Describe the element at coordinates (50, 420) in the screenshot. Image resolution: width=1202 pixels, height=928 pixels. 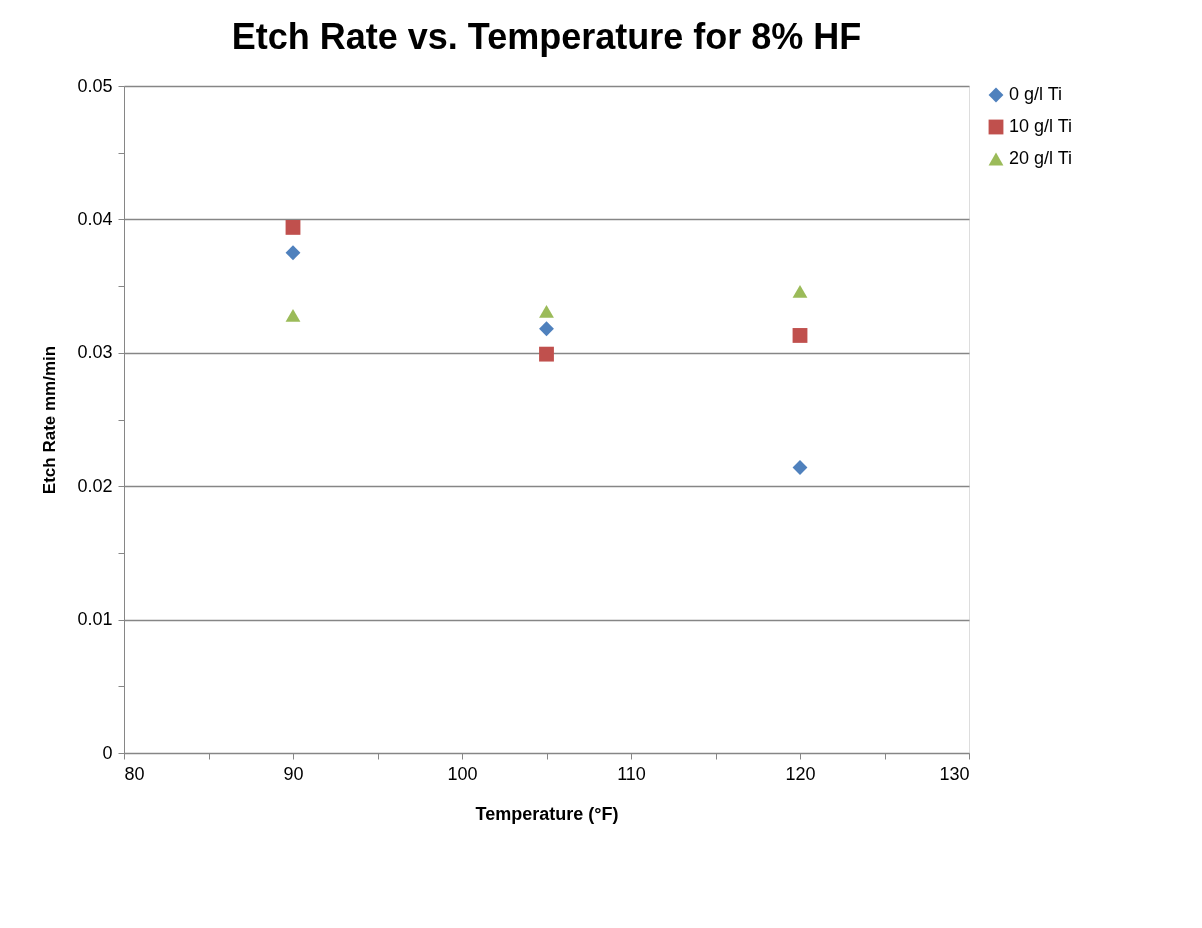
I see `y-axis-title: Etch Rate mm/min` at that location.